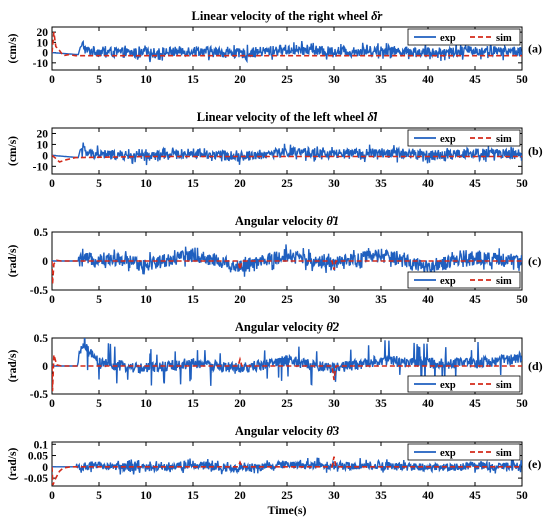 This screenshot has width=550, height=532. Describe the element at coordinates (535, 151) in the screenshot. I see `panel-label: (b)` at that location.